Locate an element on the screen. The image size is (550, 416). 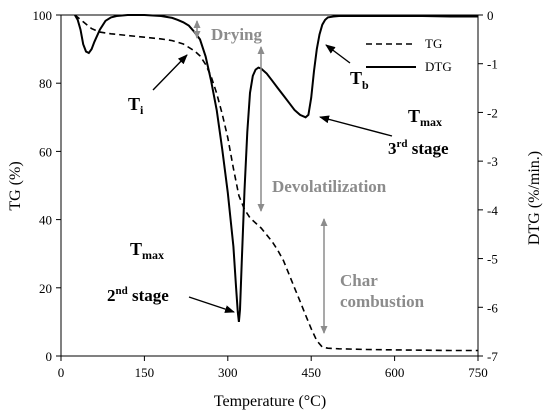
tmax2-label: Tmax is located at coordinates (147, 250).